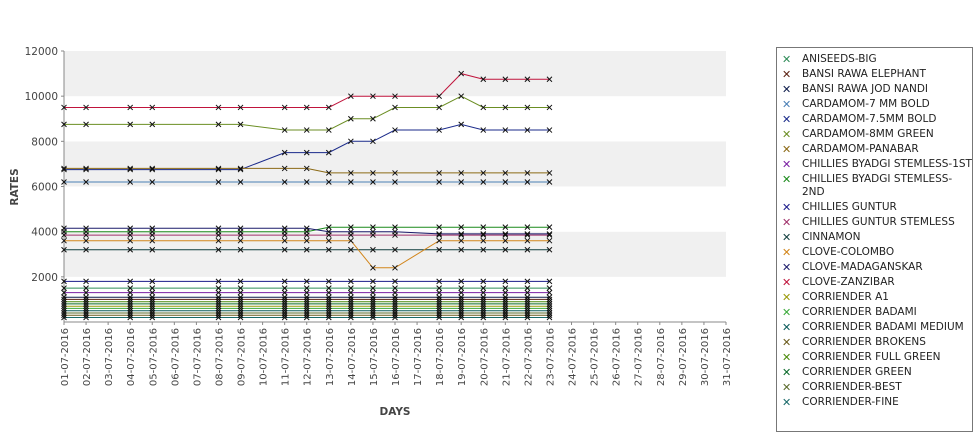 The image size is (975, 432). What do you see at coordinates (849, 207) in the screenshot?
I see `legend-label: CHILLIES GUNTUR` at bounding box center [849, 207].